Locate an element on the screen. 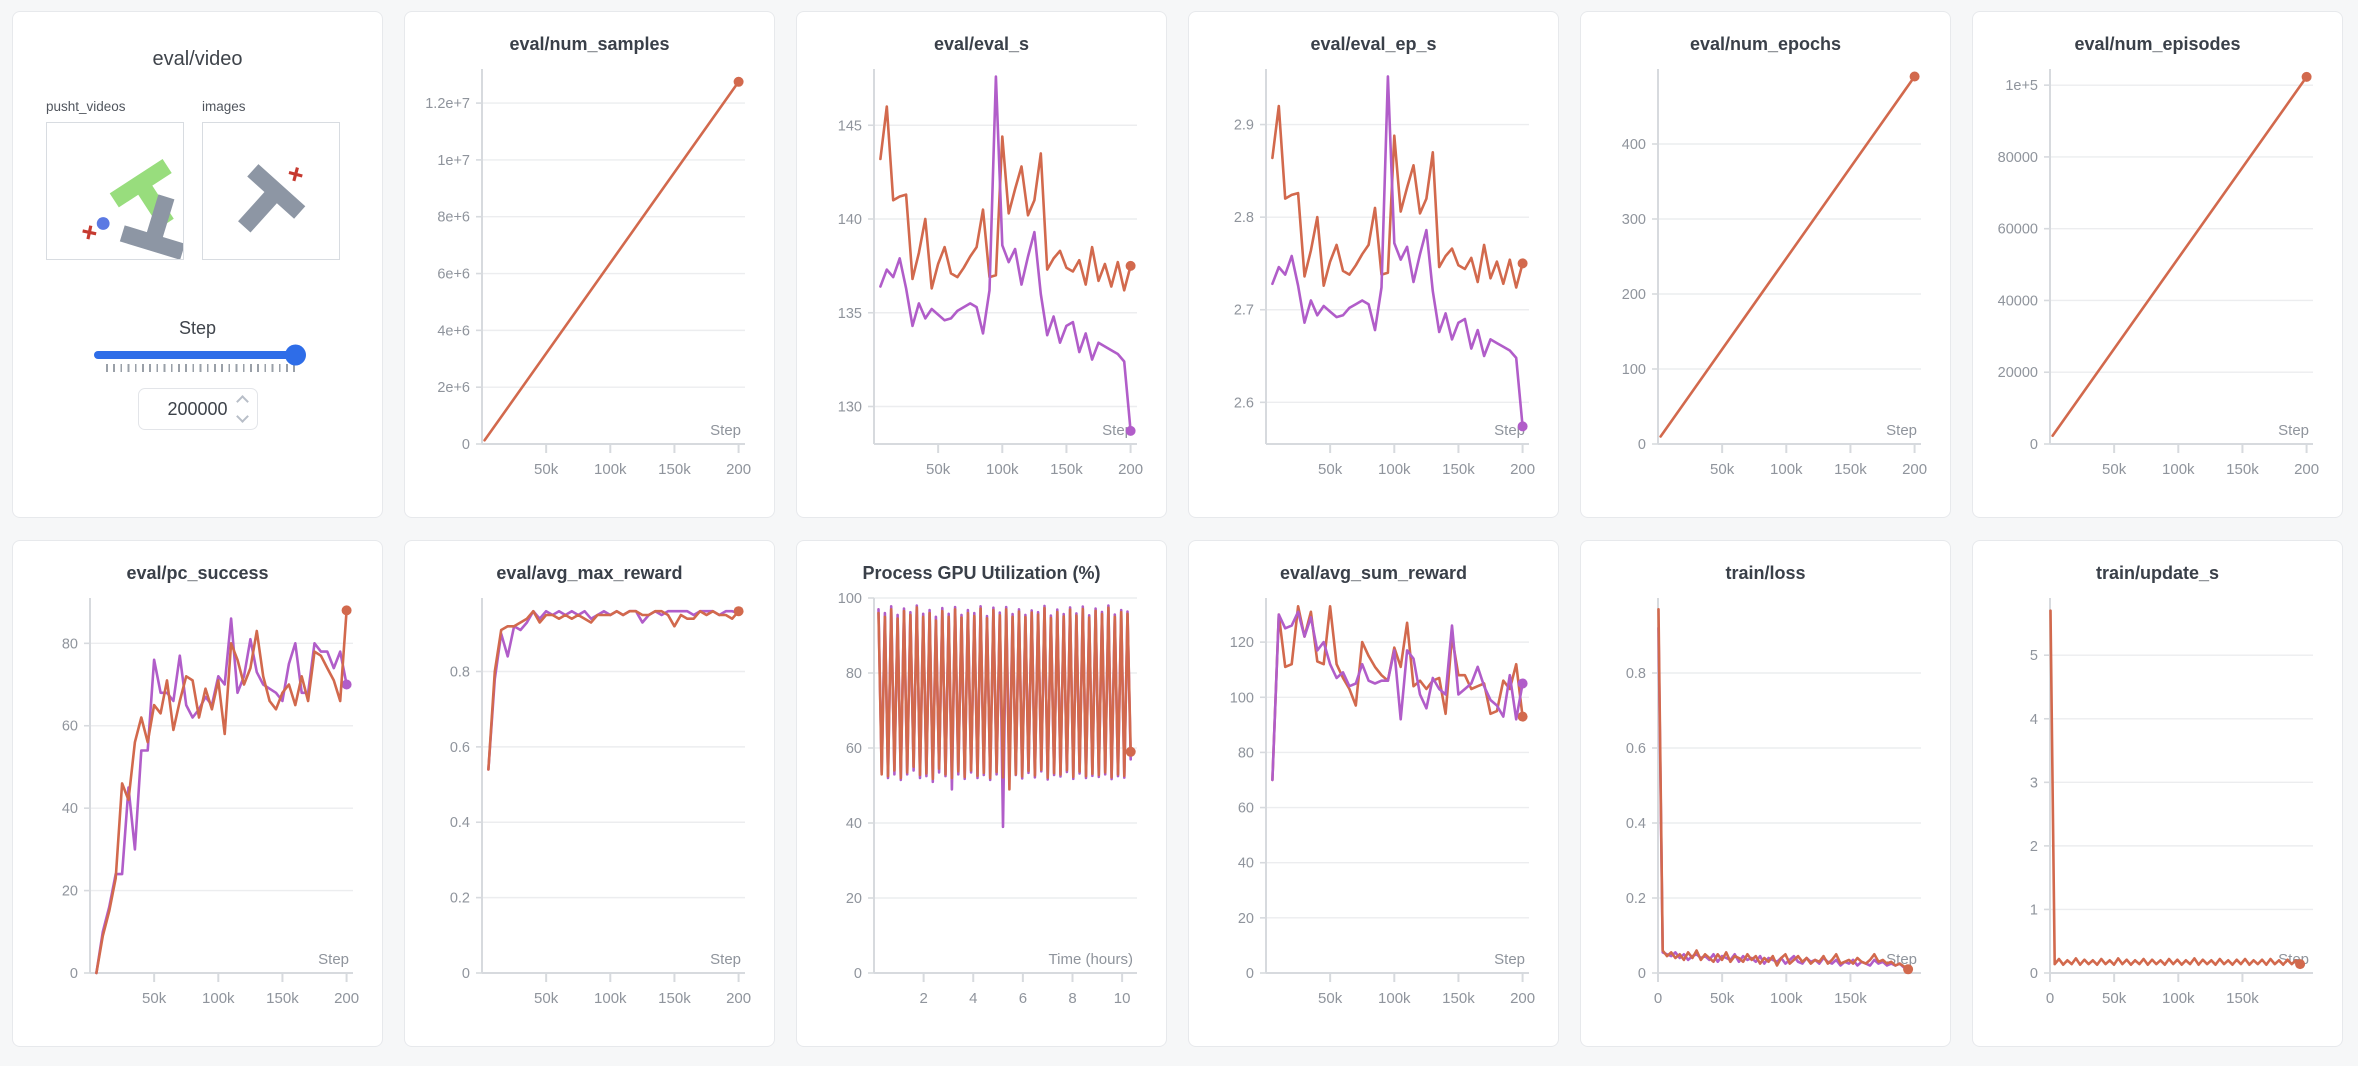 The height and width of the screenshot is (1066, 2358). svg-text: 2 is located at coordinates (923, 998).